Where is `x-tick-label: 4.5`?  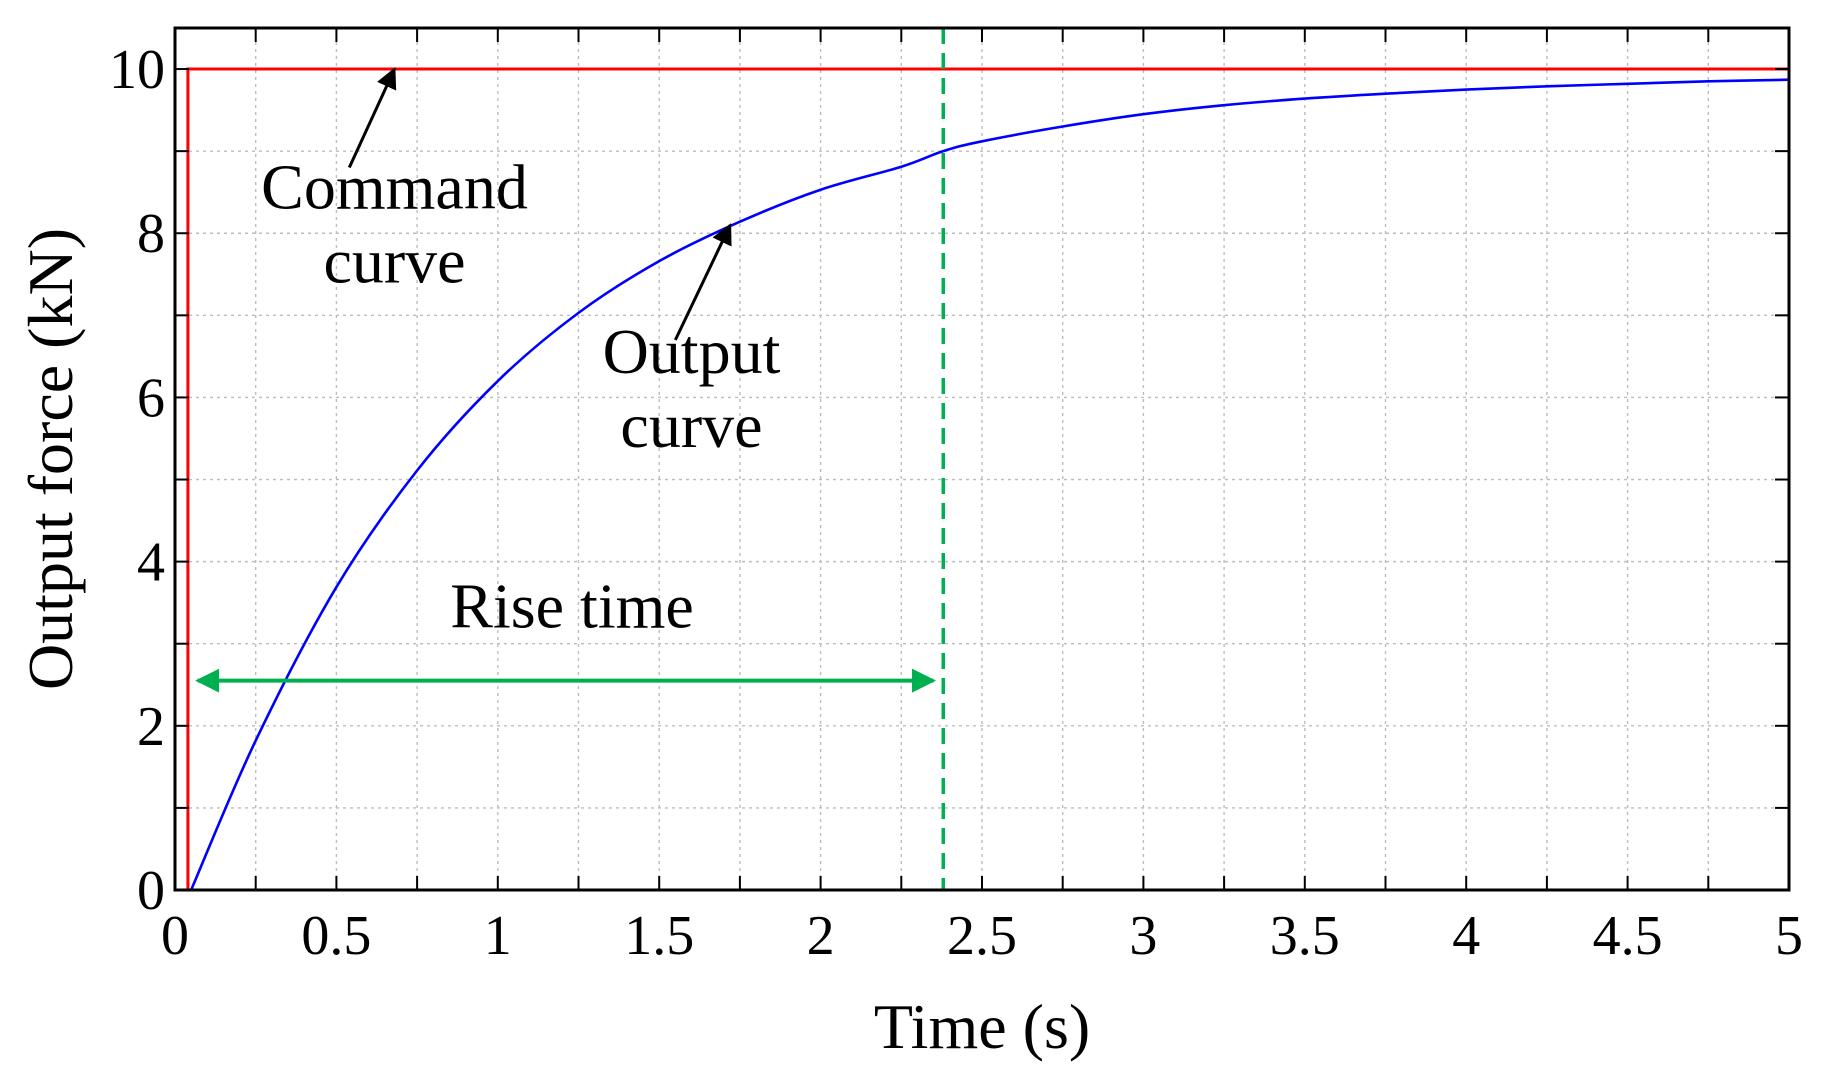 x-tick-label: 4.5 is located at coordinates (1628, 936).